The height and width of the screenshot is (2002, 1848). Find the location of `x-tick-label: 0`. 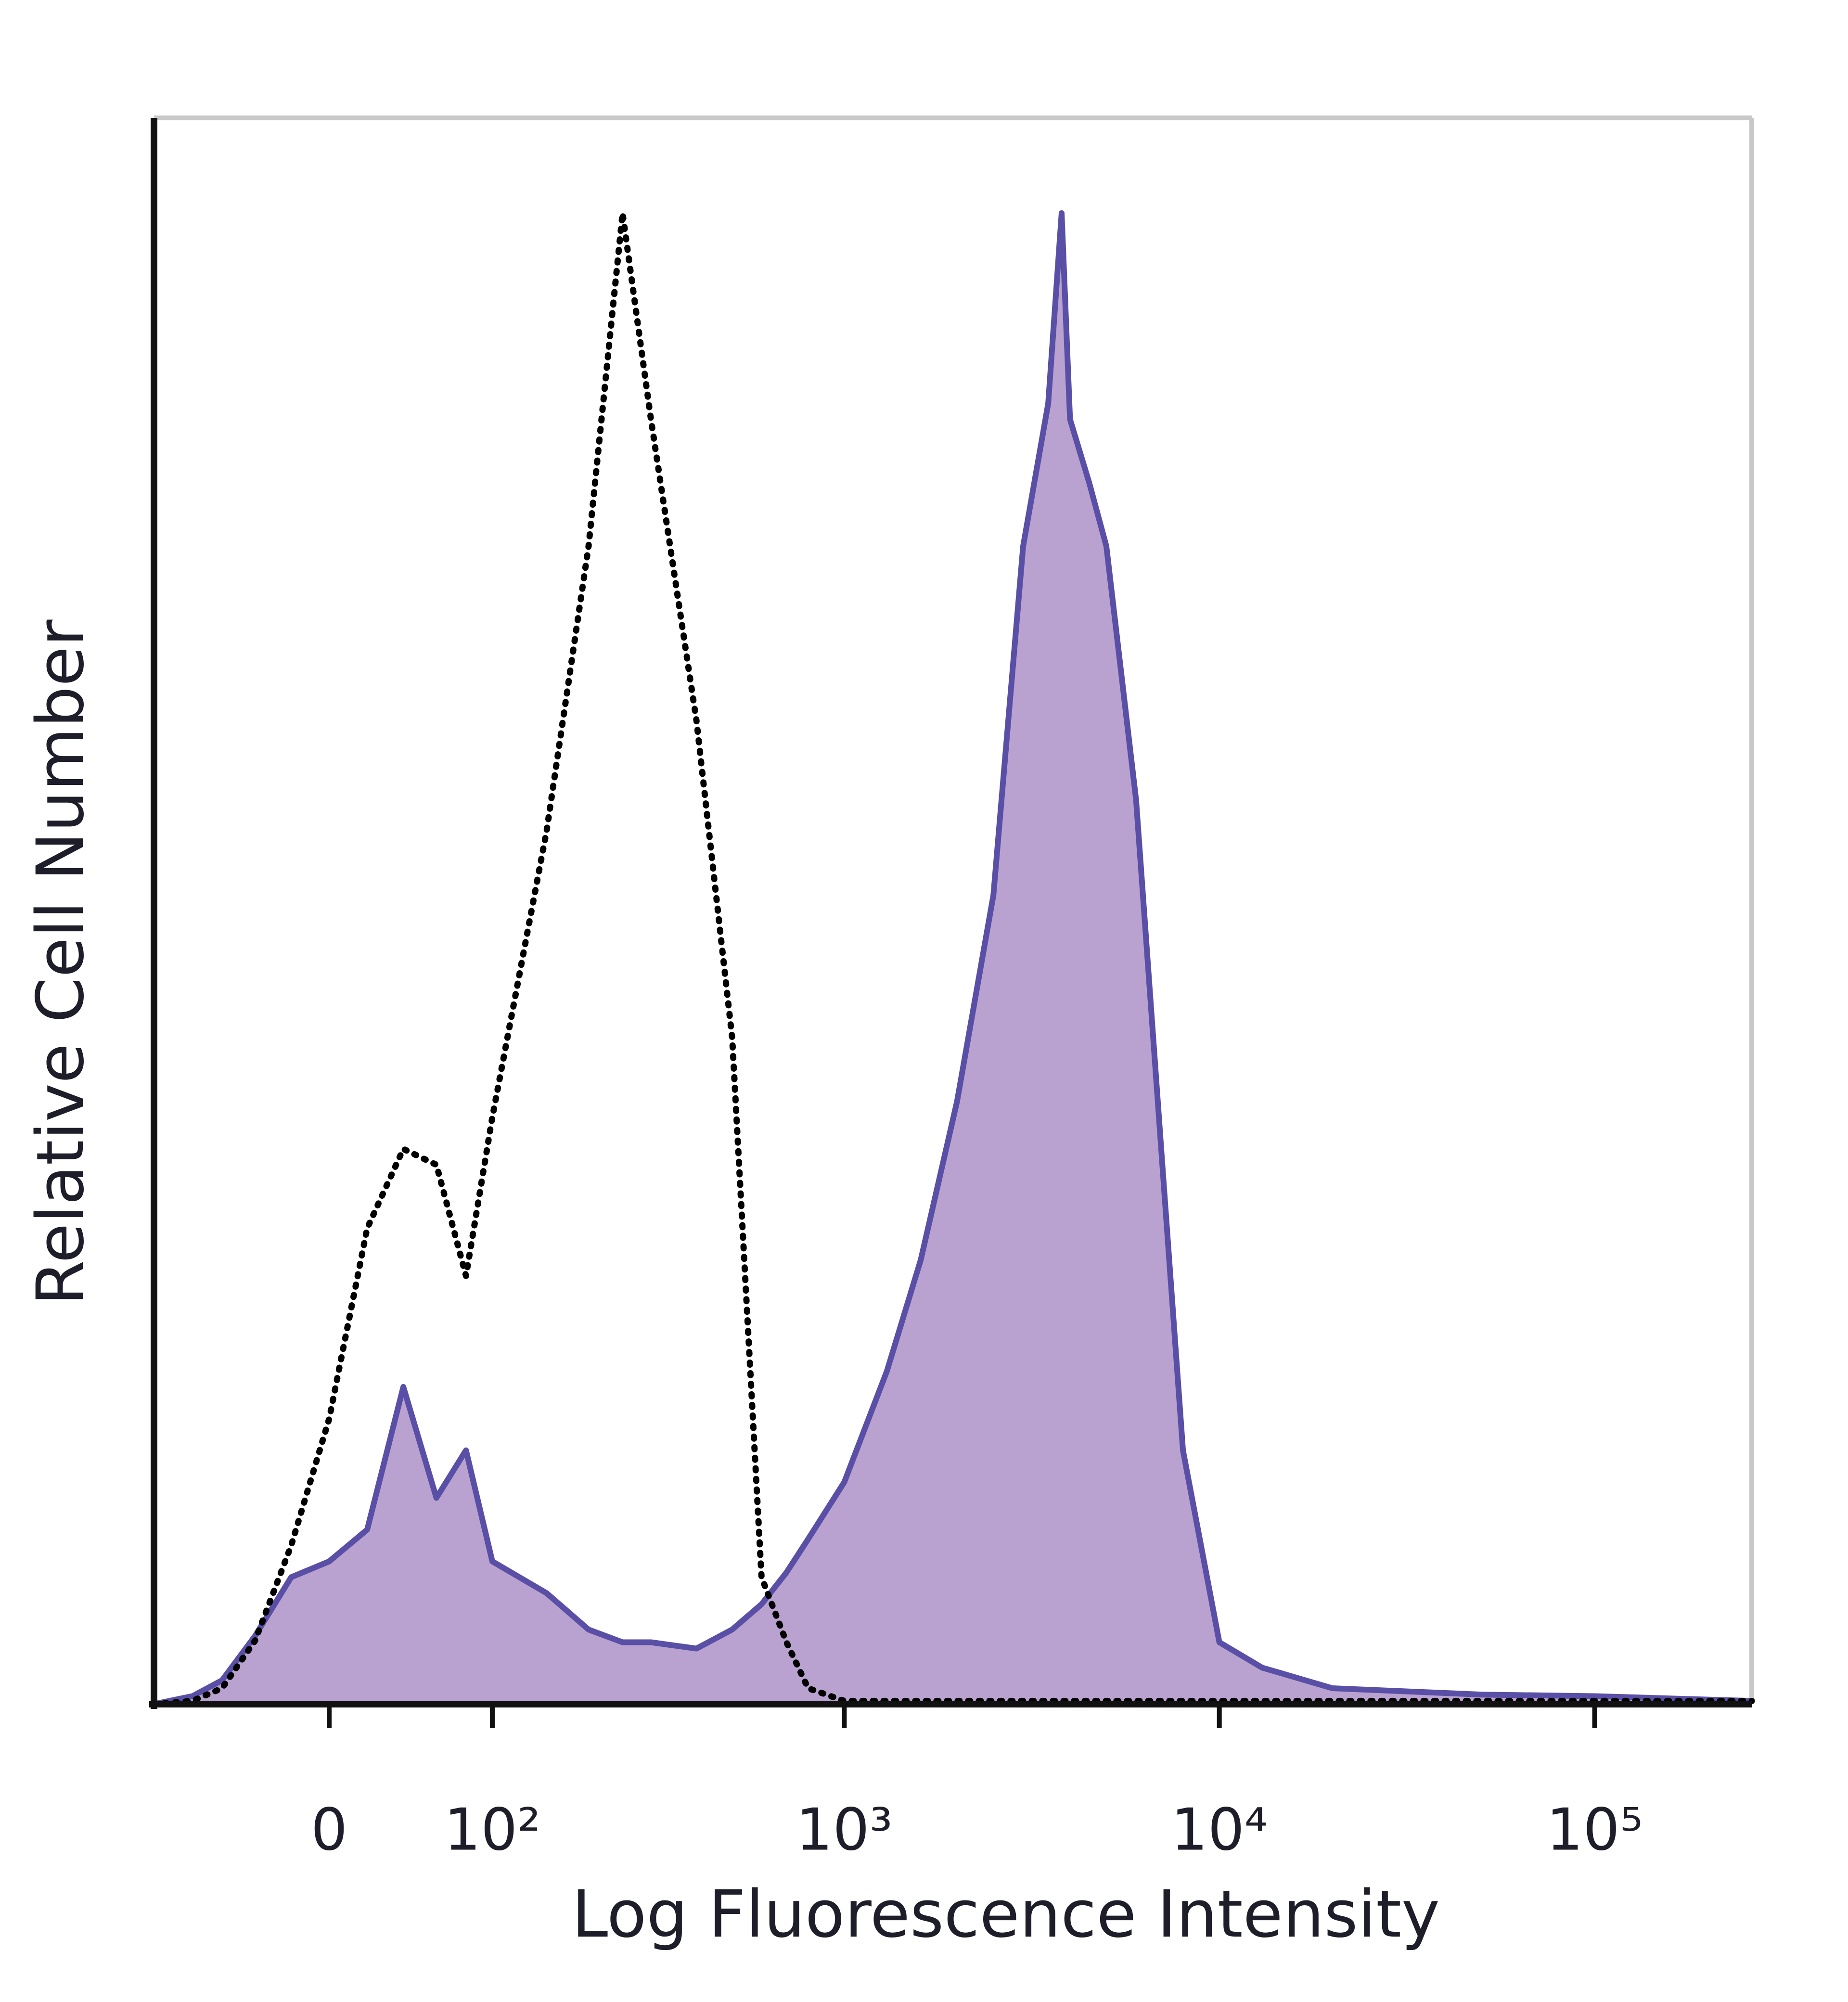

x-tick-label: 0 is located at coordinates (329, 1830).